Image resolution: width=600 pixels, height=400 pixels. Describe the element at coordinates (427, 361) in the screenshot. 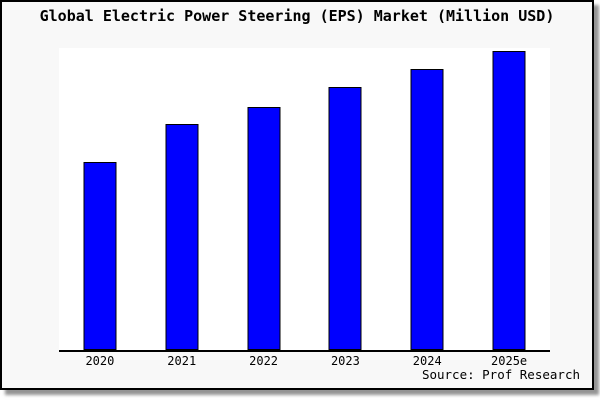

I see `x-tick-label: 2024` at that location.